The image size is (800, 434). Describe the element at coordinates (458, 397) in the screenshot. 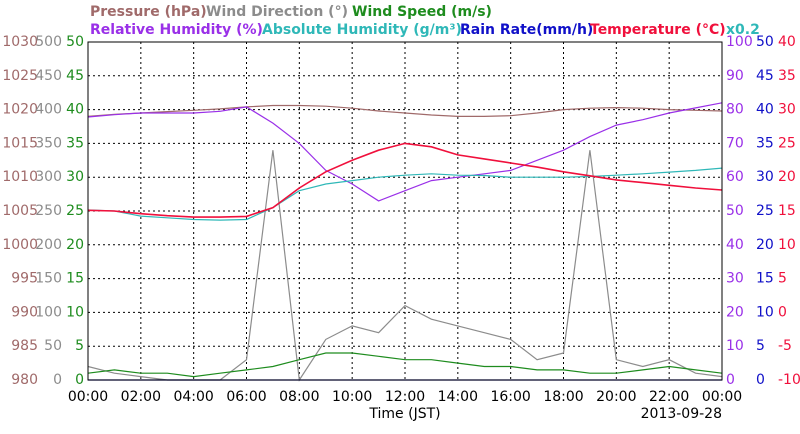

I see `x-tick-label: 14:00` at that location.